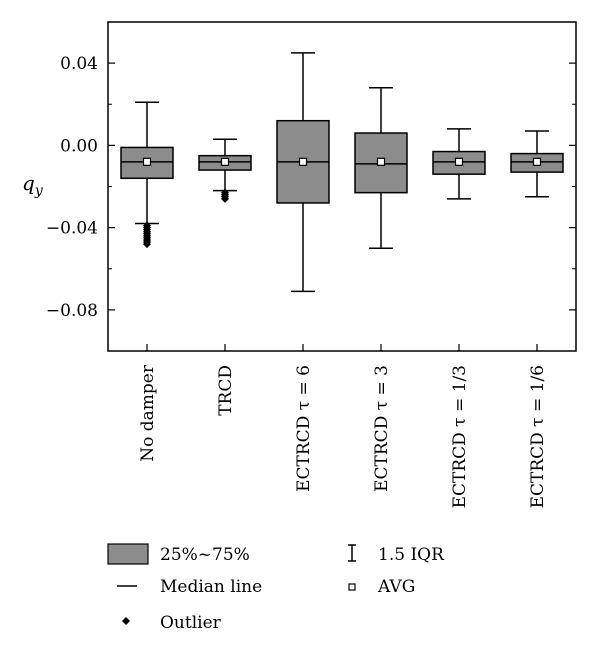 The height and width of the screenshot is (651, 600). I want to click on x-category-label: ECTRCD τ = 1/3, so click(460, 436).